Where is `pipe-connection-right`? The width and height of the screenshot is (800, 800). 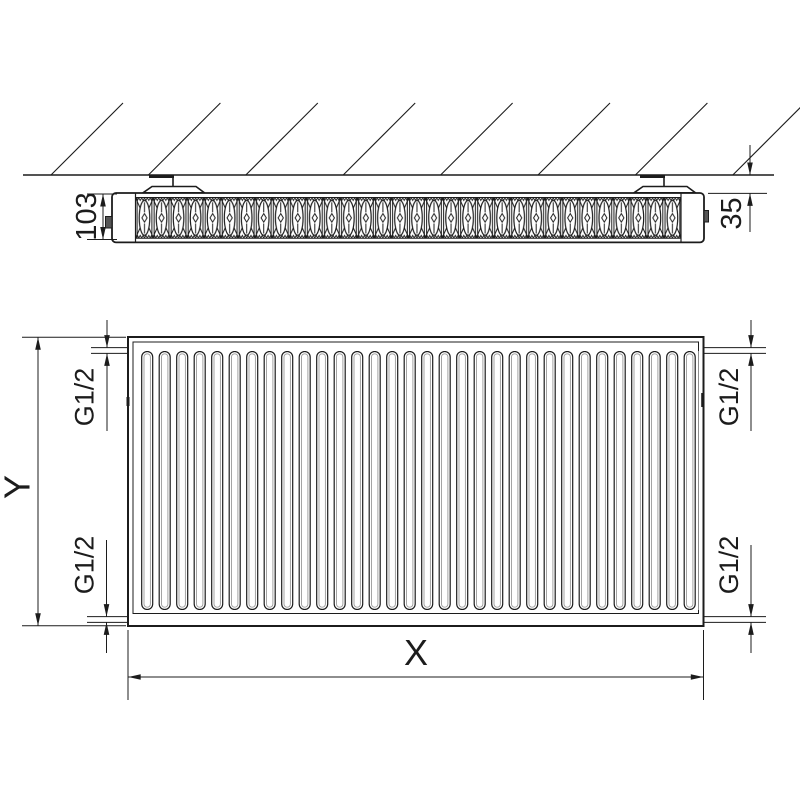 pipe-connection-right is located at coordinates (706, 216).